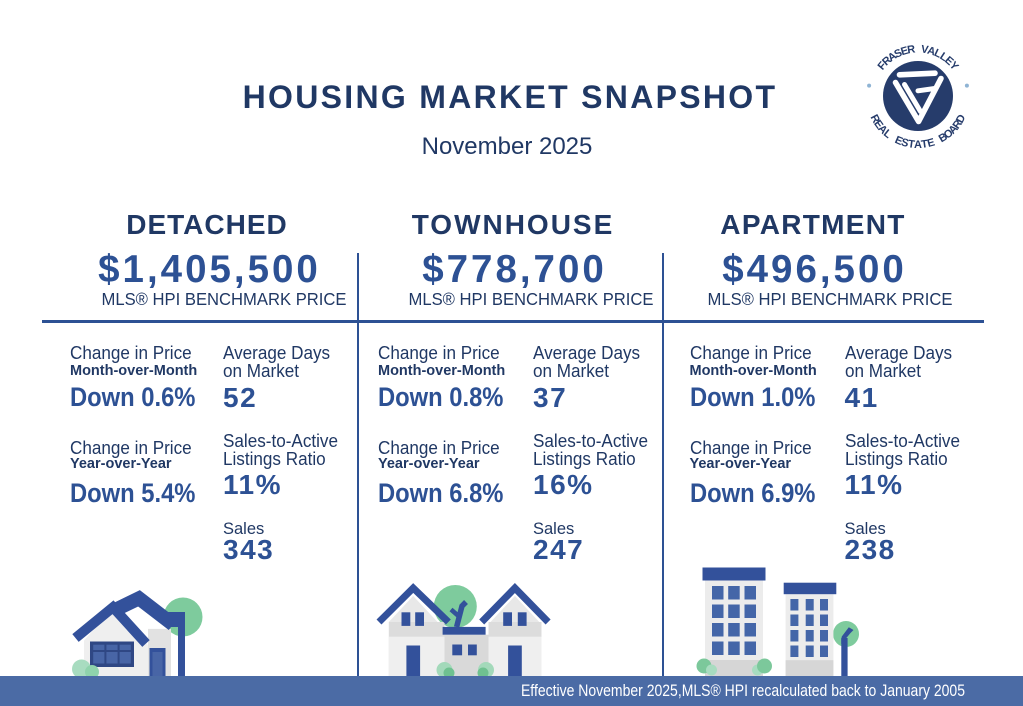 This screenshot has width=1023, height=706. What do you see at coordinates (937, 54) in the screenshot?
I see `svg-text: L` at bounding box center [937, 54].